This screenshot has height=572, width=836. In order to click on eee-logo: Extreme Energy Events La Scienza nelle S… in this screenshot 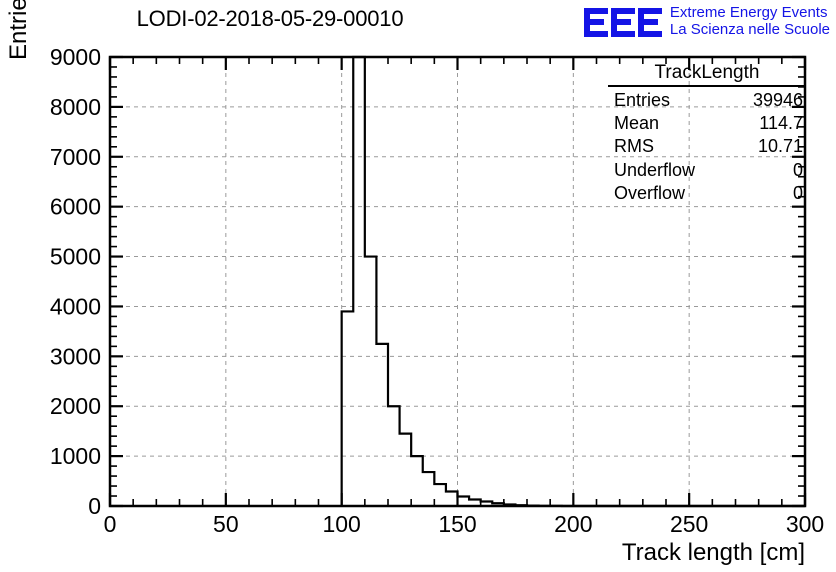, I will do `click(706, 22)`.